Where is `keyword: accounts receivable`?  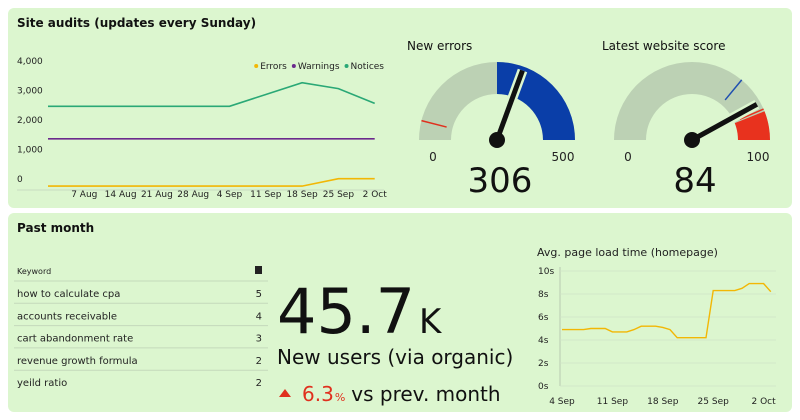
keyword: accounts receivable is located at coordinates (67, 316).